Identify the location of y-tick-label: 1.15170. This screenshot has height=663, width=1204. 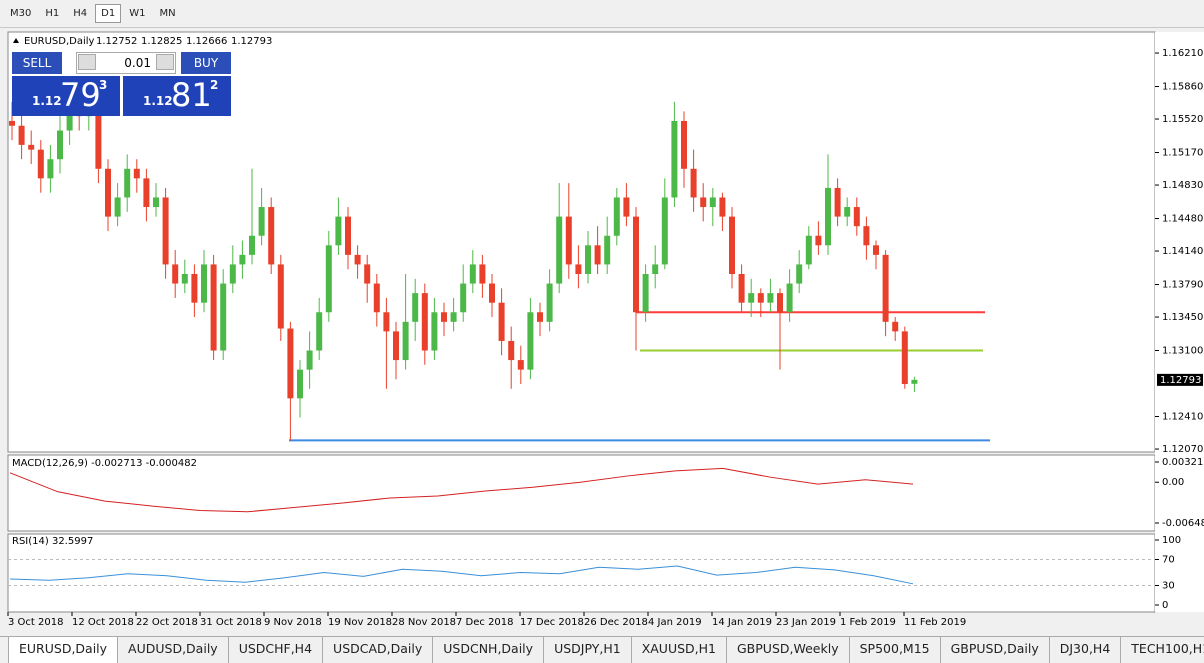
(1182, 153).